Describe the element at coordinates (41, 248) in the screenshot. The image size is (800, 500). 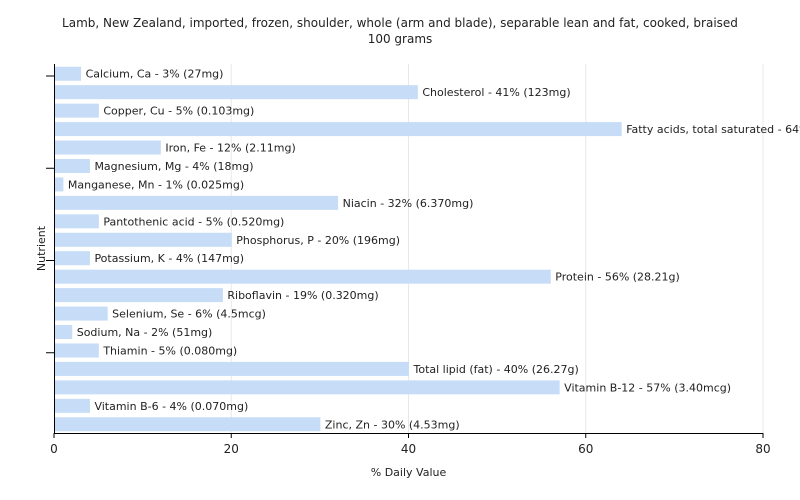
I see `y-axis-label: Nutrient` at that location.